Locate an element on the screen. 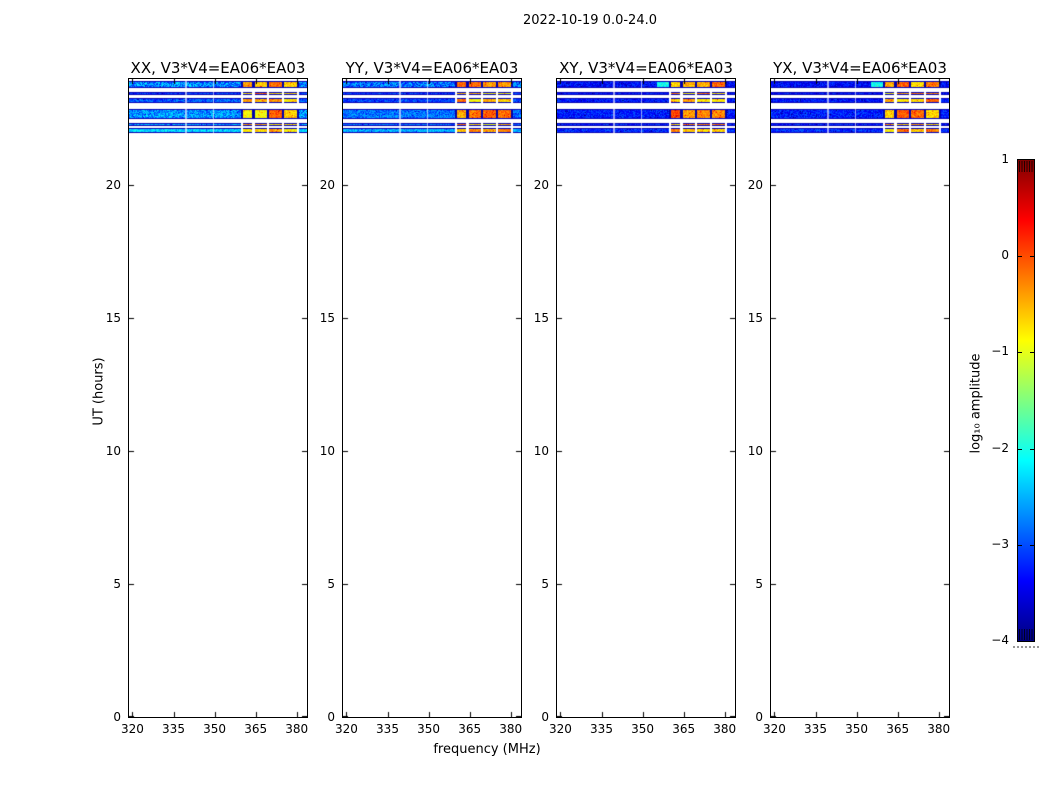  panel-title-xx: XX, V3*V4=EA06*EA03 is located at coordinates (218, 68).